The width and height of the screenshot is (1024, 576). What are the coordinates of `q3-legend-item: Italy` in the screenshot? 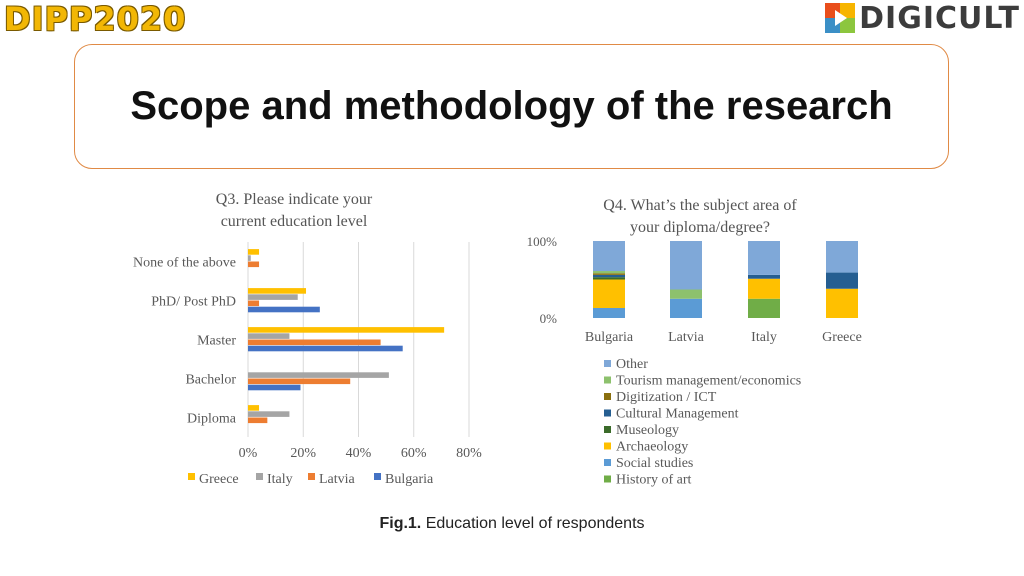 It's located at (274, 479).